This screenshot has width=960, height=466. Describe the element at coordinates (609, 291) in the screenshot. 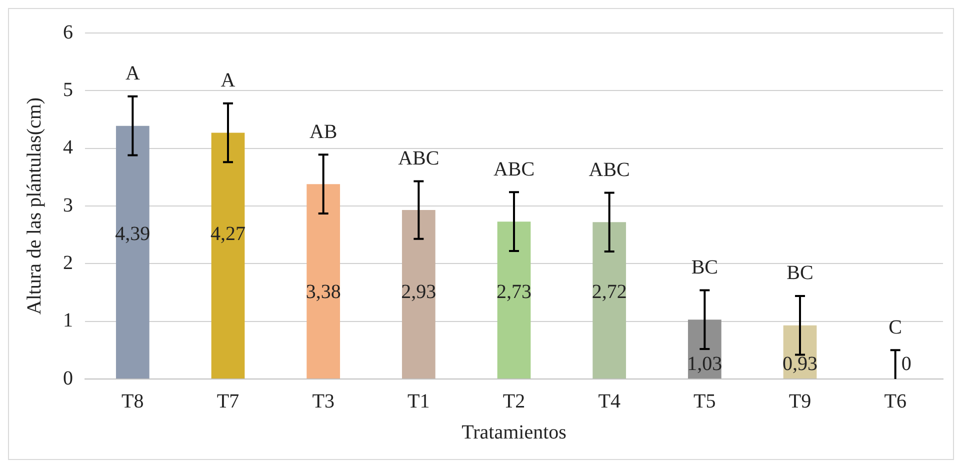

I see `data-label: 2,72` at that location.